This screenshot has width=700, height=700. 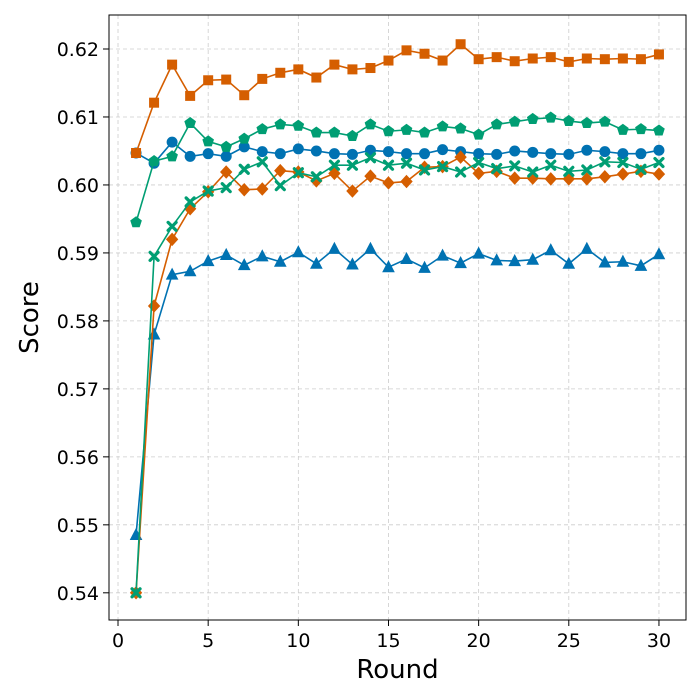 I want to click on y-tick-label: 0.59, so click(x=78, y=254).